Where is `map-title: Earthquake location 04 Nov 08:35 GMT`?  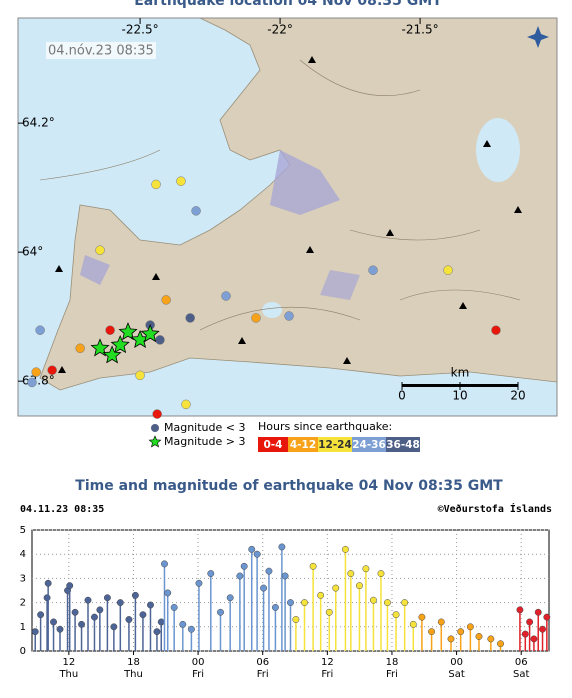 map-title: Earthquake location 04 Nov 08:35 GMT is located at coordinates (288, 4).